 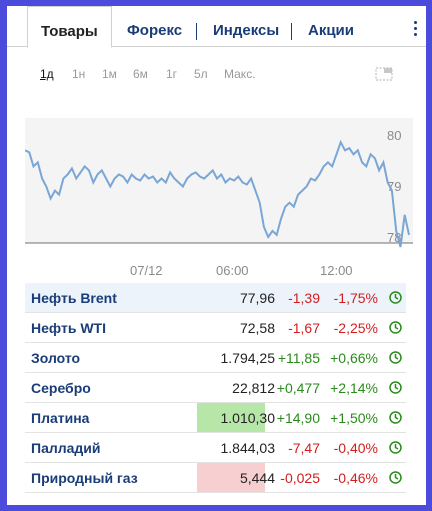 I want to click on x-tick-label: 07/12, so click(x=146, y=270).